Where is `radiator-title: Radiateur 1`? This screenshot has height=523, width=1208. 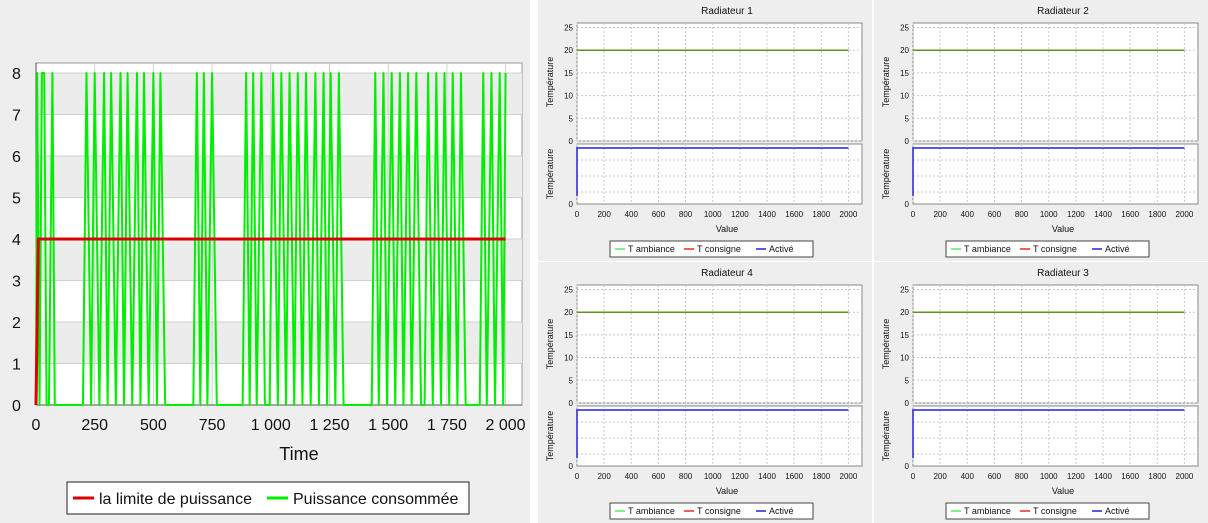
radiator-title: Radiateur 1 is located at coordinates (727, 11).